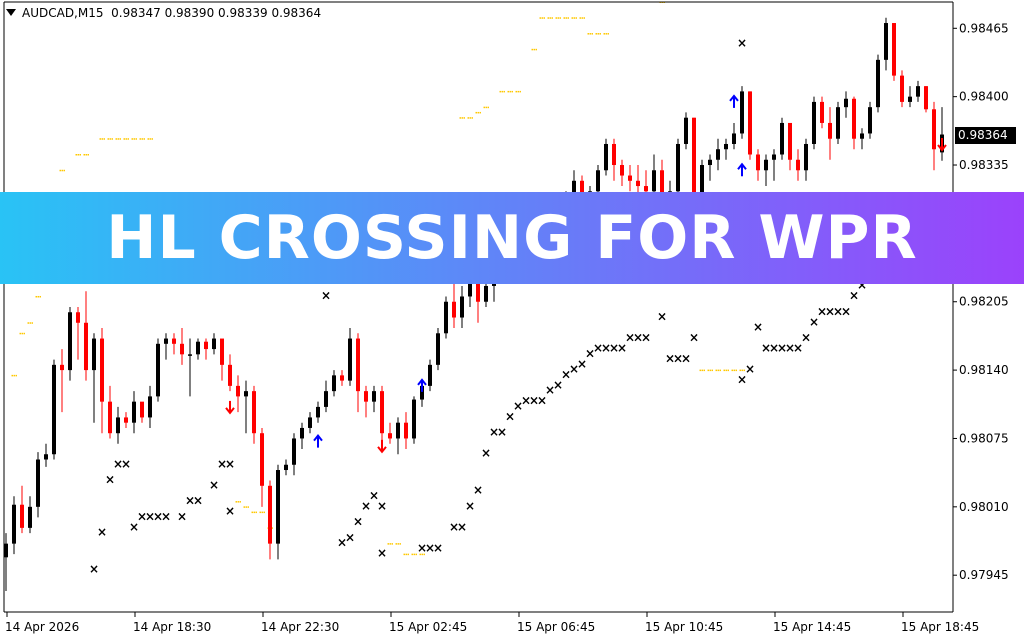 Image resolution: width=1024 pixels, height=640 pixels. What do you see at coordinates (512, 238) in the screenshot?
I see `title-banner: HL CROSSING FOR WPR` at bounding box center [512, 238].